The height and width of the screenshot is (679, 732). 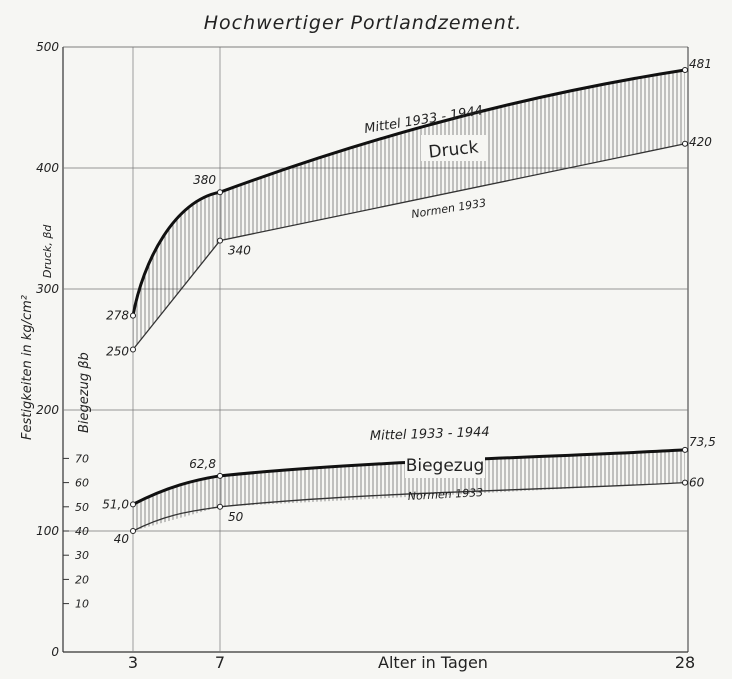 I want to click on druck-mittel-value-label: 278, so click(x=117, y=316).